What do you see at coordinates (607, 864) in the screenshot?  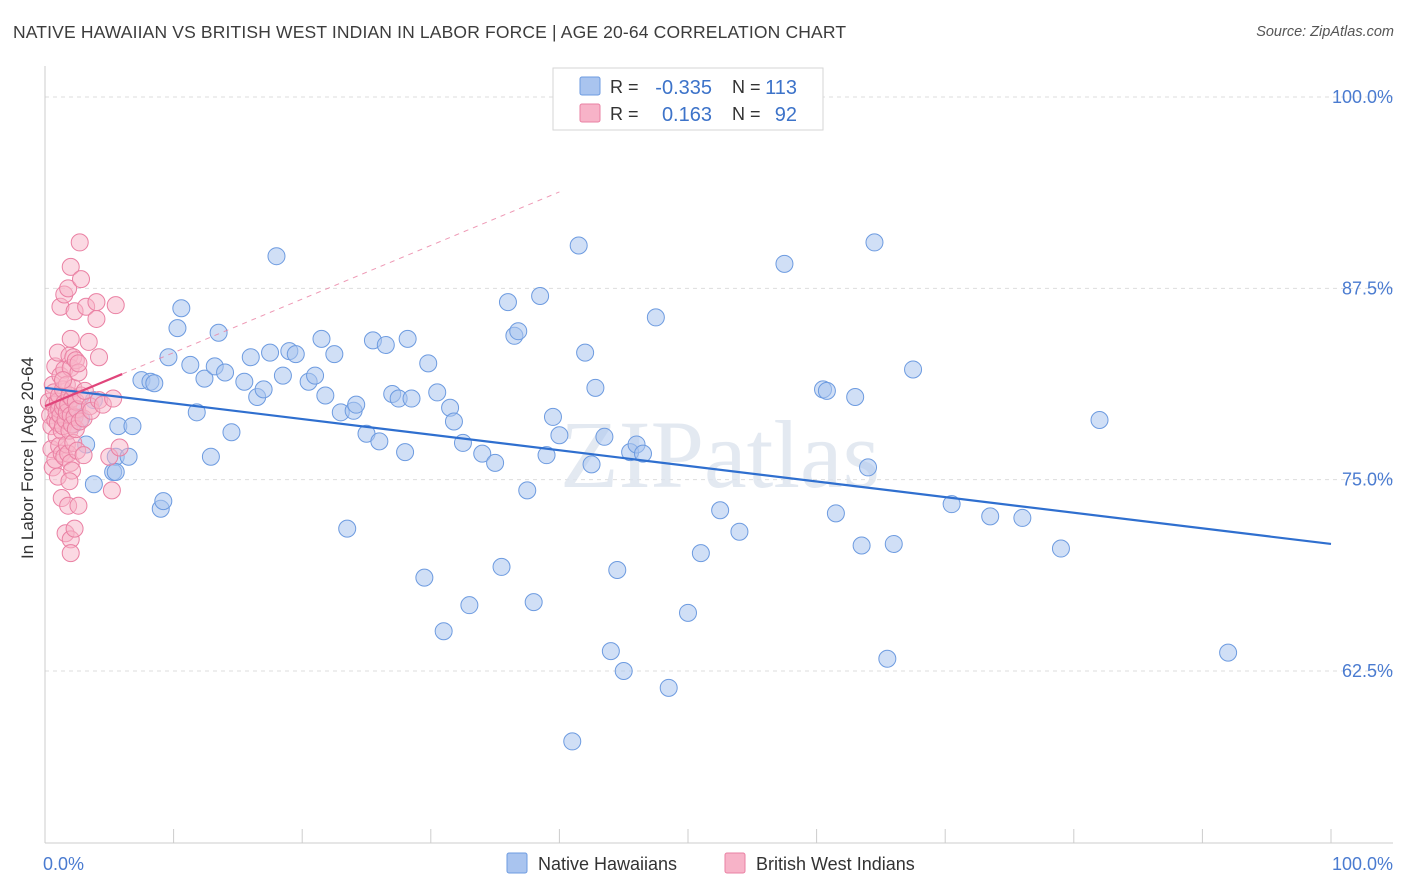 I see `legend-label-native-hawaiians: Native Hawaiians` at bounding box center [607, 864].